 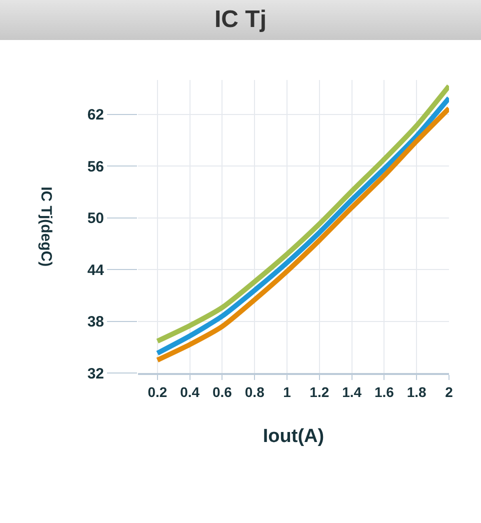 What do you see at coordinates (449, 392) in the screenshot?
I see `x-tick-label: 2` at bounding box center [449, 392].